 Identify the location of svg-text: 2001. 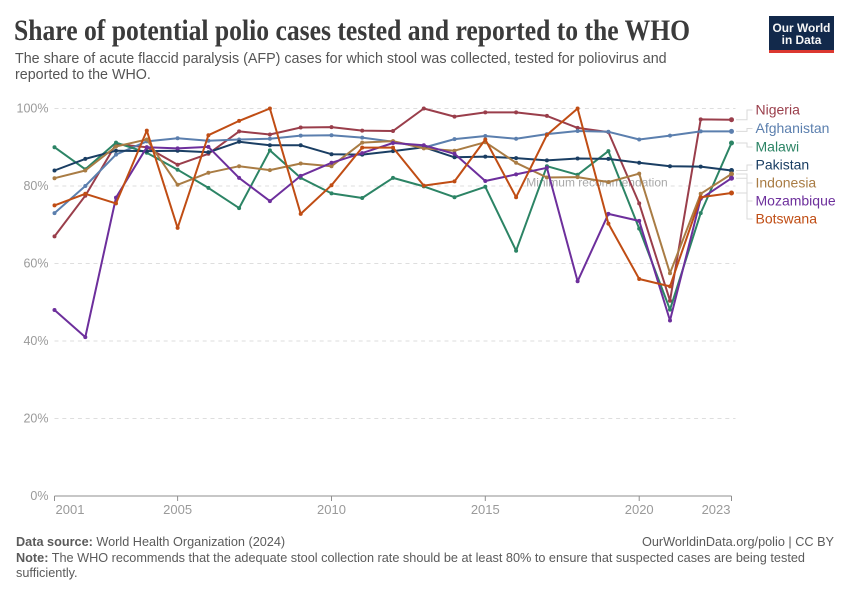
(70, 509).